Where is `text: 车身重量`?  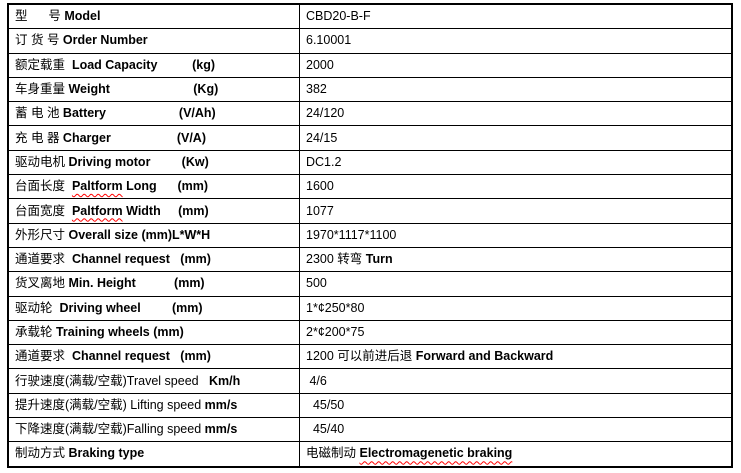 text: 车身重量 is located at coordinates (42, 89).